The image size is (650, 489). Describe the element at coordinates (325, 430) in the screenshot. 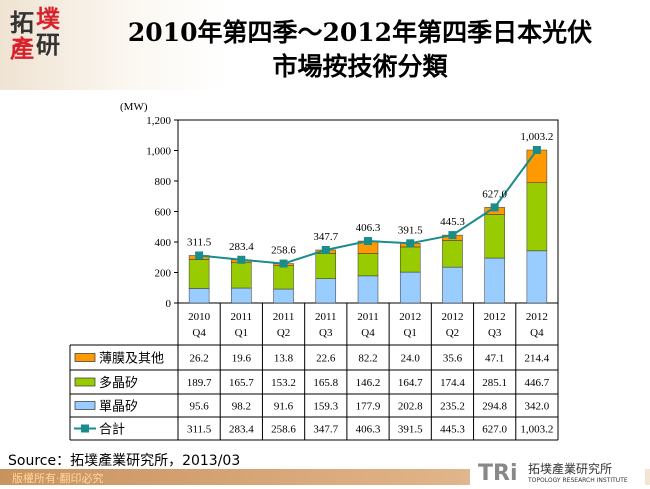

I see `table-cell: 347.7` at that location.